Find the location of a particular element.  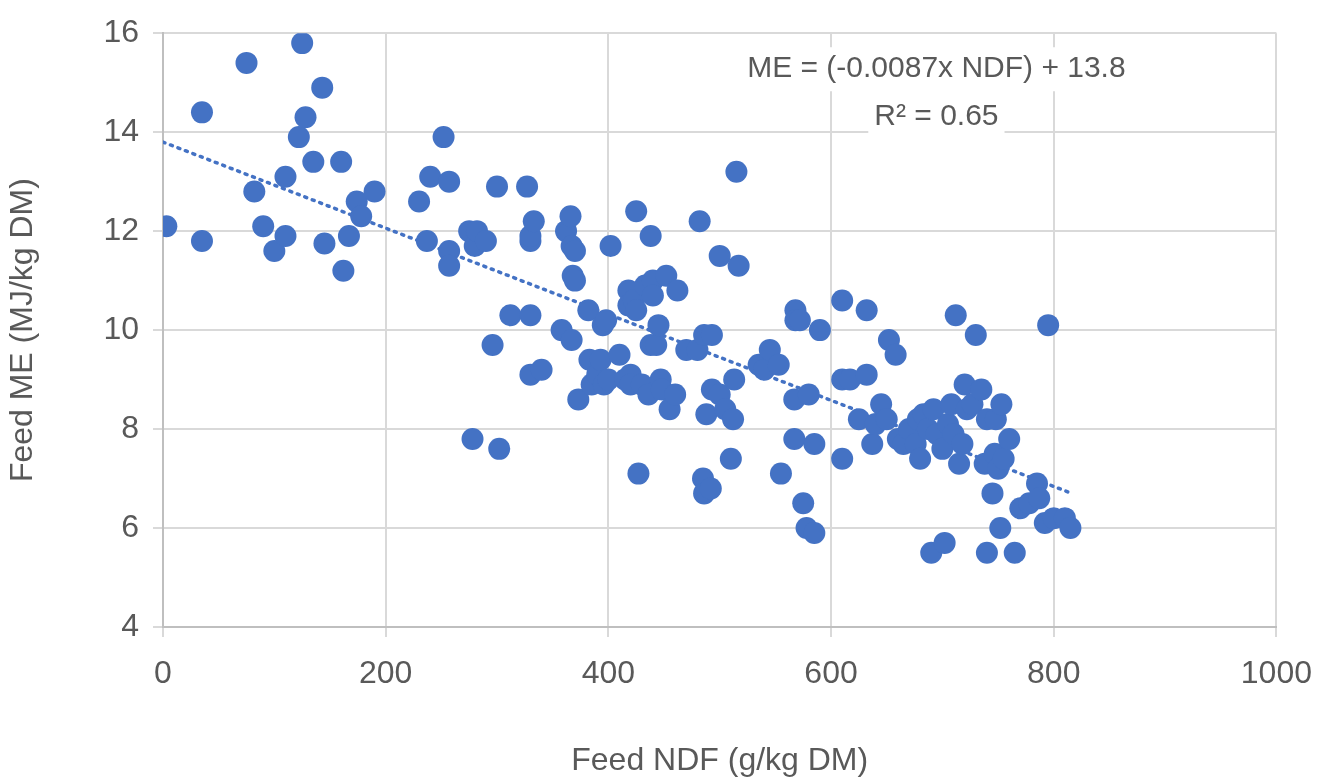

annotation: R² = 0.65 is located at coordinates (936, 115).